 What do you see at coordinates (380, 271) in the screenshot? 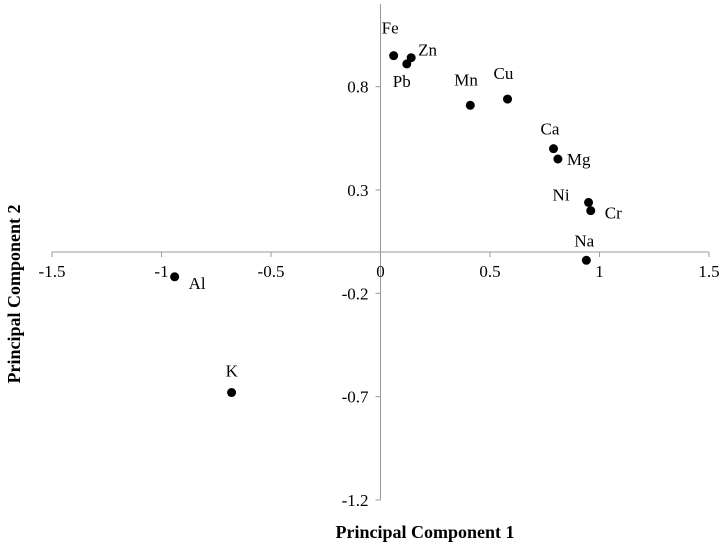
I see `x-tick-label: 0` at bounding box center [380, 271].